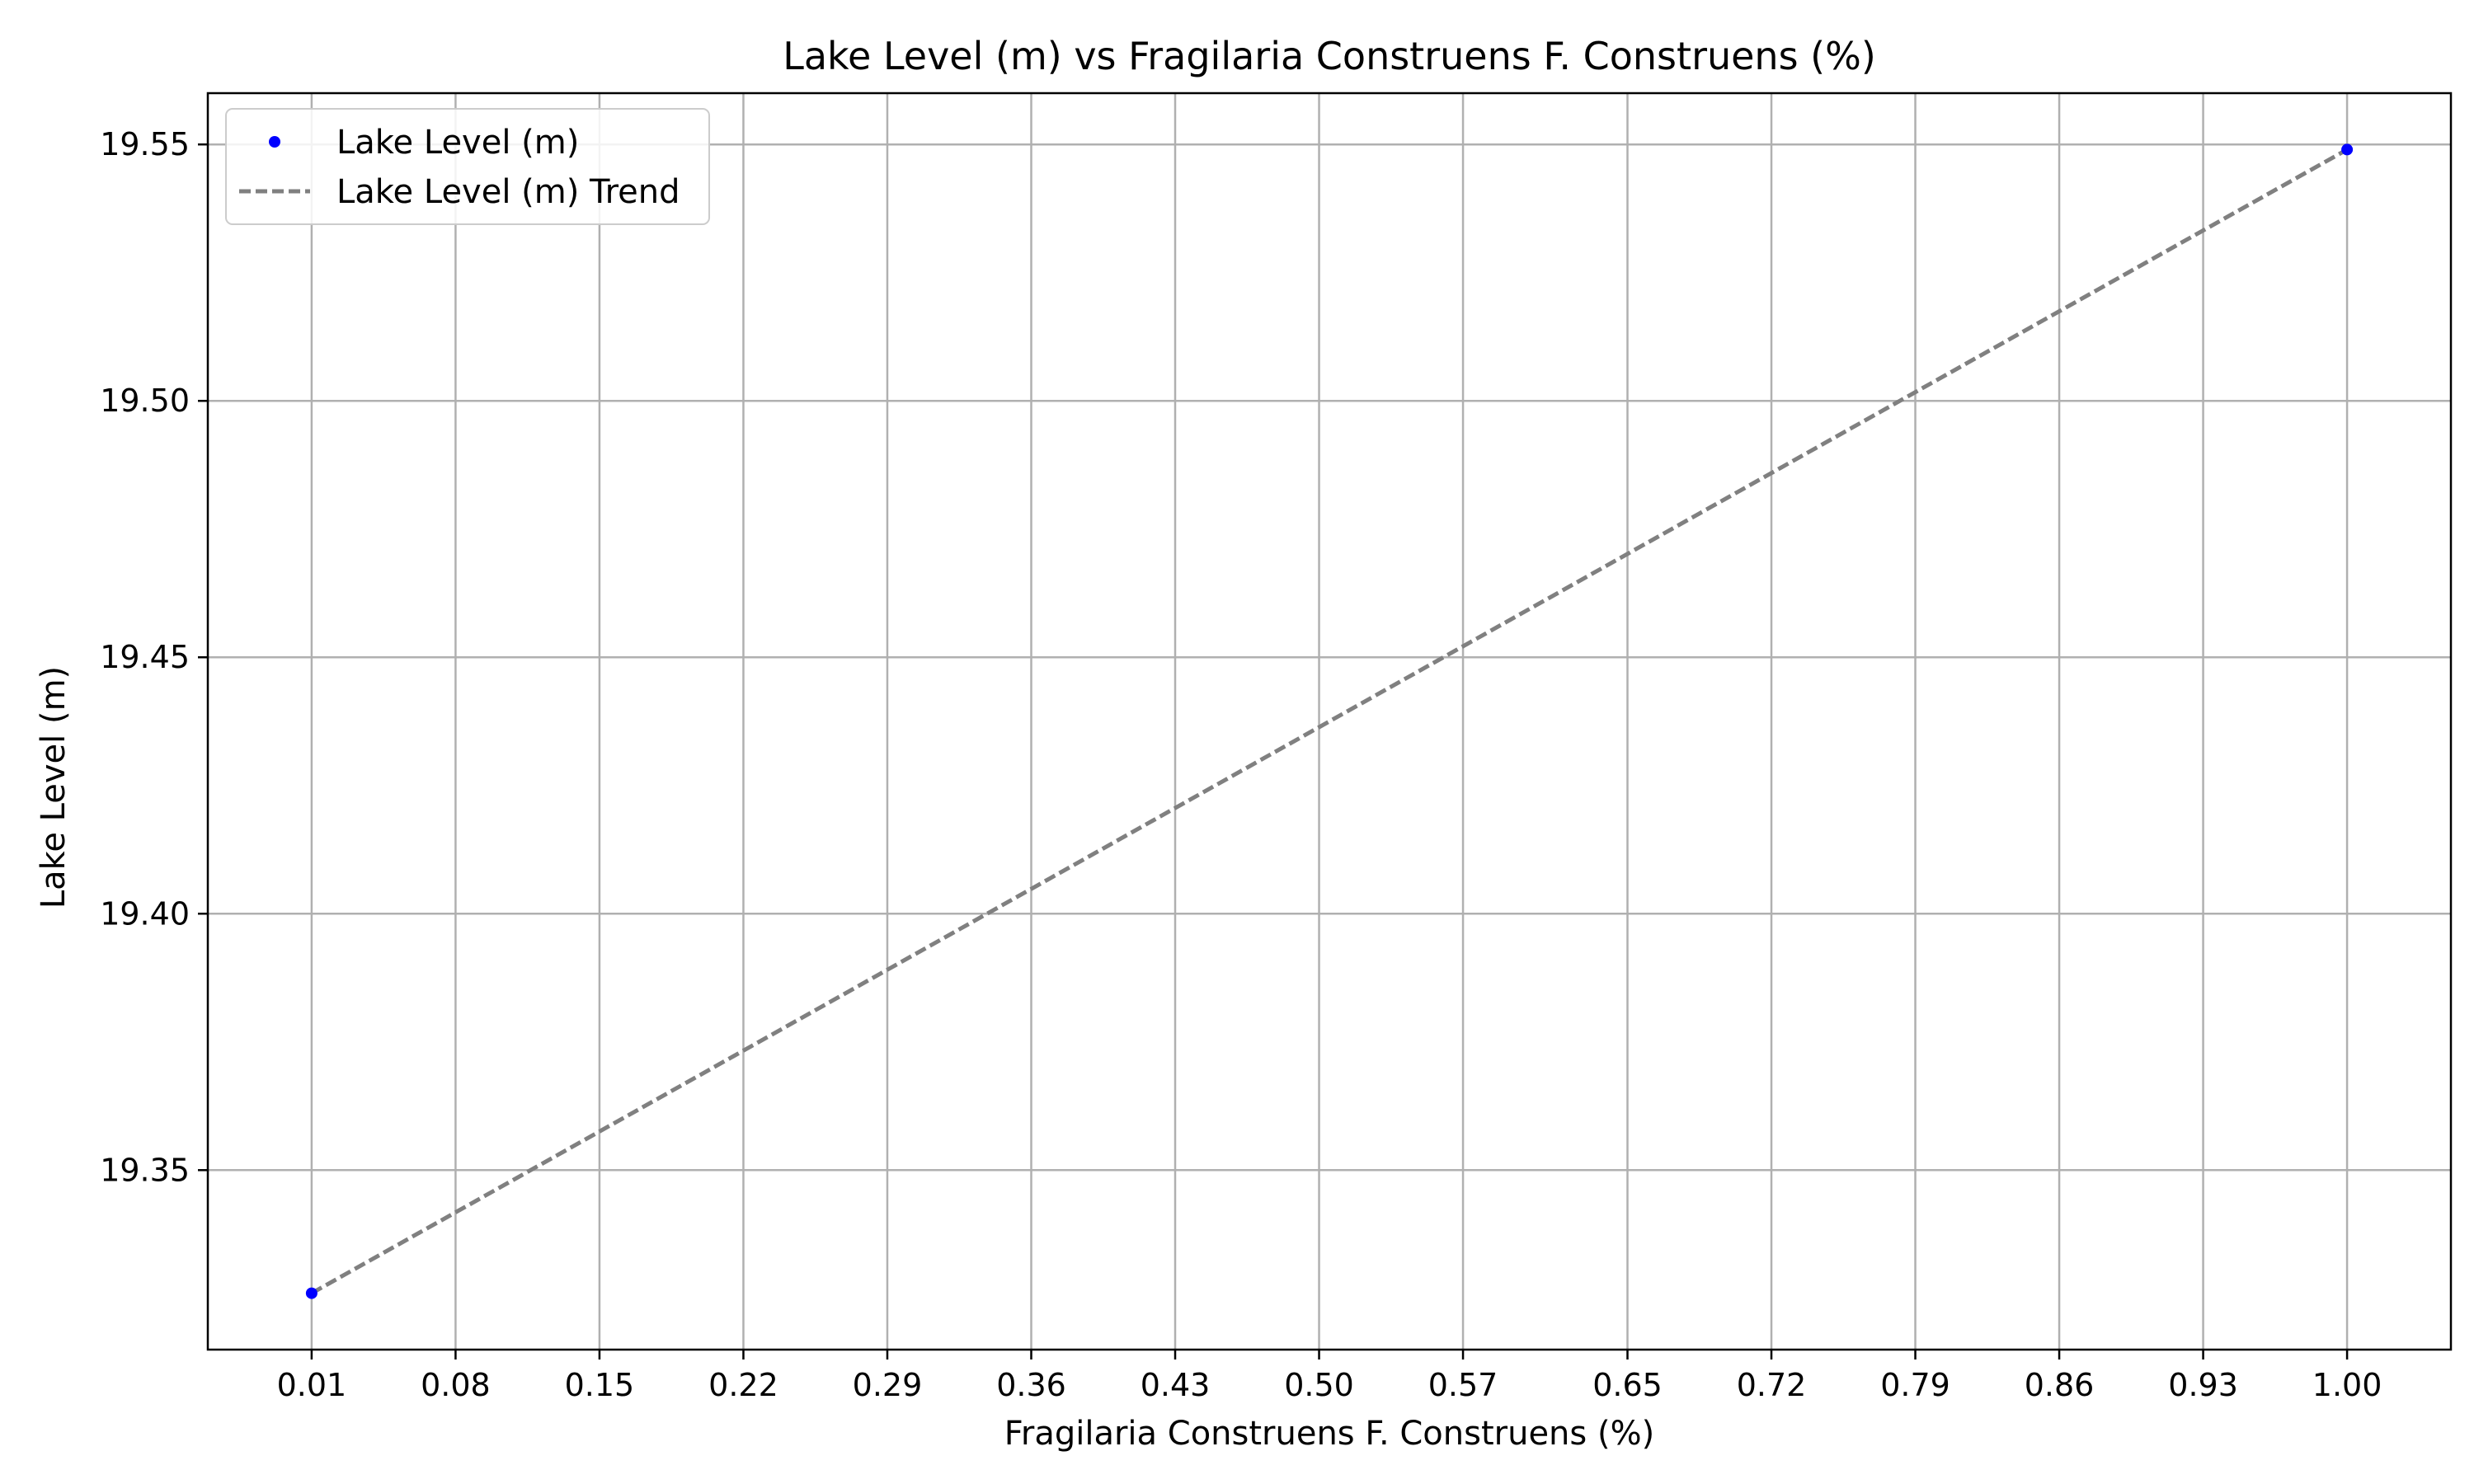 Image resolution: width=2474 pixels, height=1484 pixels. I want to click on x-tick-label: 0.50, so click(1319, 1385).